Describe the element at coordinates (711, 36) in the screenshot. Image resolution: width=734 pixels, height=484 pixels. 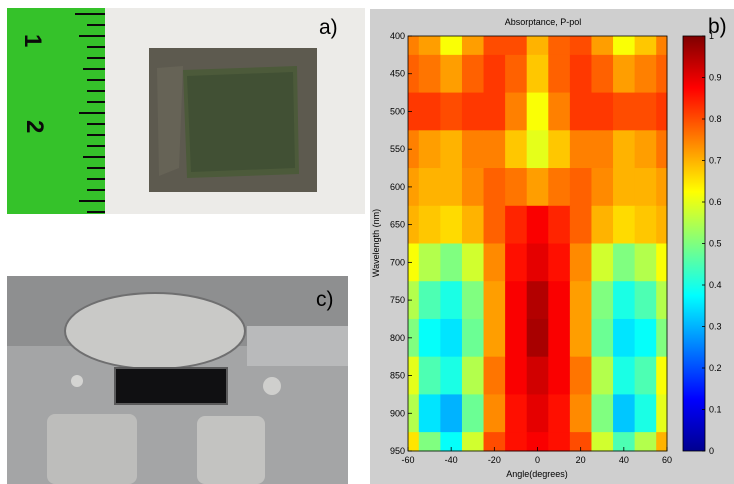
I see `colorbar-tick-label: 1` at that location.